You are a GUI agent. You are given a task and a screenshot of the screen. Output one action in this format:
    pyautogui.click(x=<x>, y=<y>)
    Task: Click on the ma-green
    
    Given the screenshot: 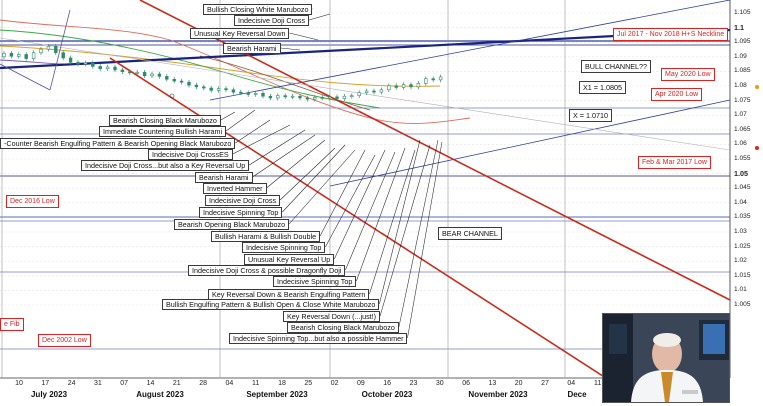 What is the action you would take?
    pyautogui.click(x=190, y=69)
    